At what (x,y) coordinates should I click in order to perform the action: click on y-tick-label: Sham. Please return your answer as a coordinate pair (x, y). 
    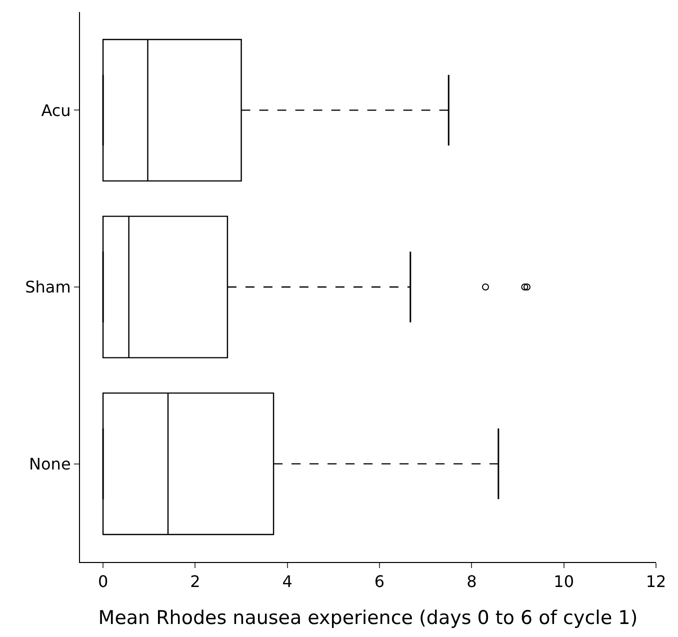
    Looking at the image, I should click on (48, 287).